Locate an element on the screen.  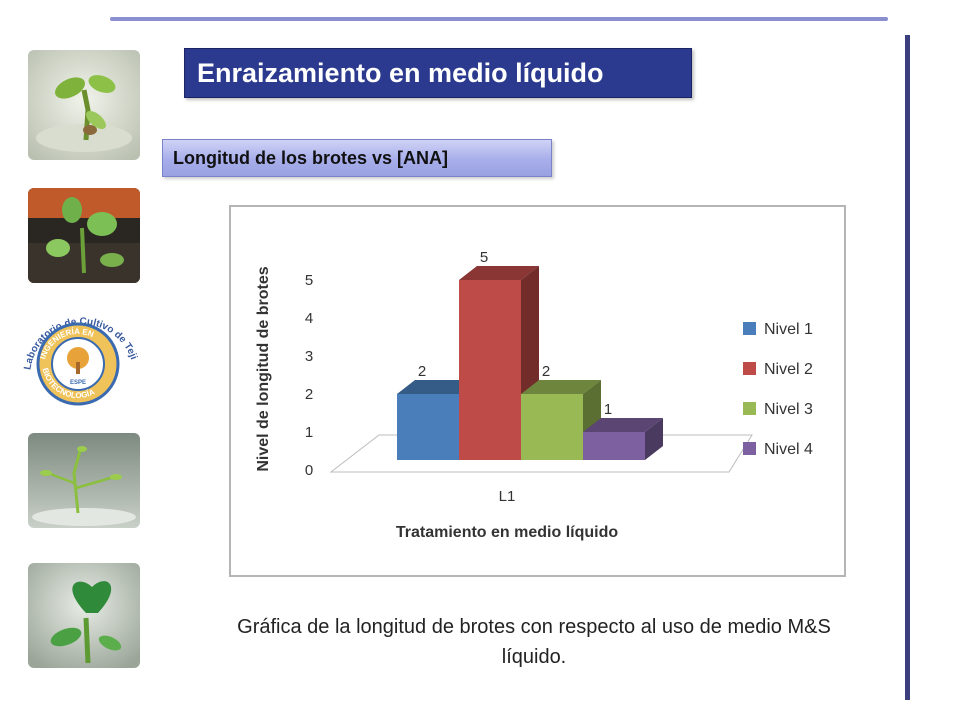
data-label: 5 is located at coordinates (484, 257).